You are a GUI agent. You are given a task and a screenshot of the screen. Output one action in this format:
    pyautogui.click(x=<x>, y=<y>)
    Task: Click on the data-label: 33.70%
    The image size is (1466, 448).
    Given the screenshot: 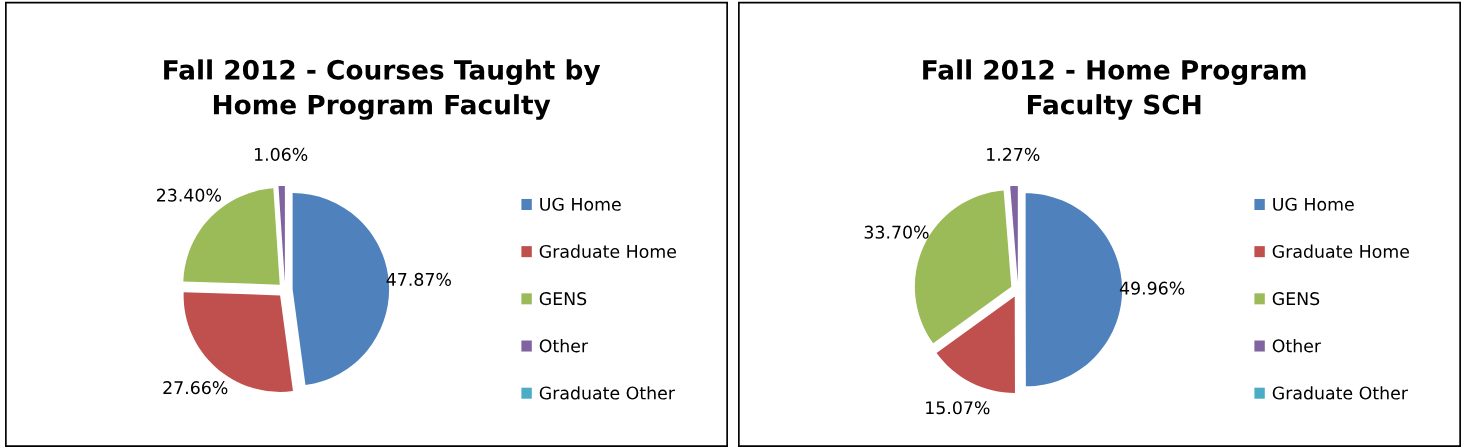 What is the action you would take?
    pyautogui.click(x=896, y=232)
    